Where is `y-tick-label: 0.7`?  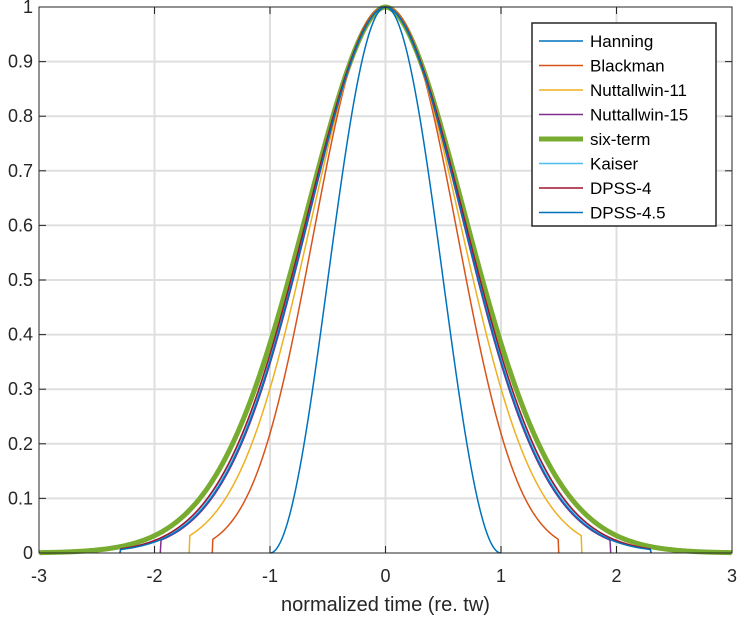
y-tick-label: 0.7 is located at coordinates (20, 171).